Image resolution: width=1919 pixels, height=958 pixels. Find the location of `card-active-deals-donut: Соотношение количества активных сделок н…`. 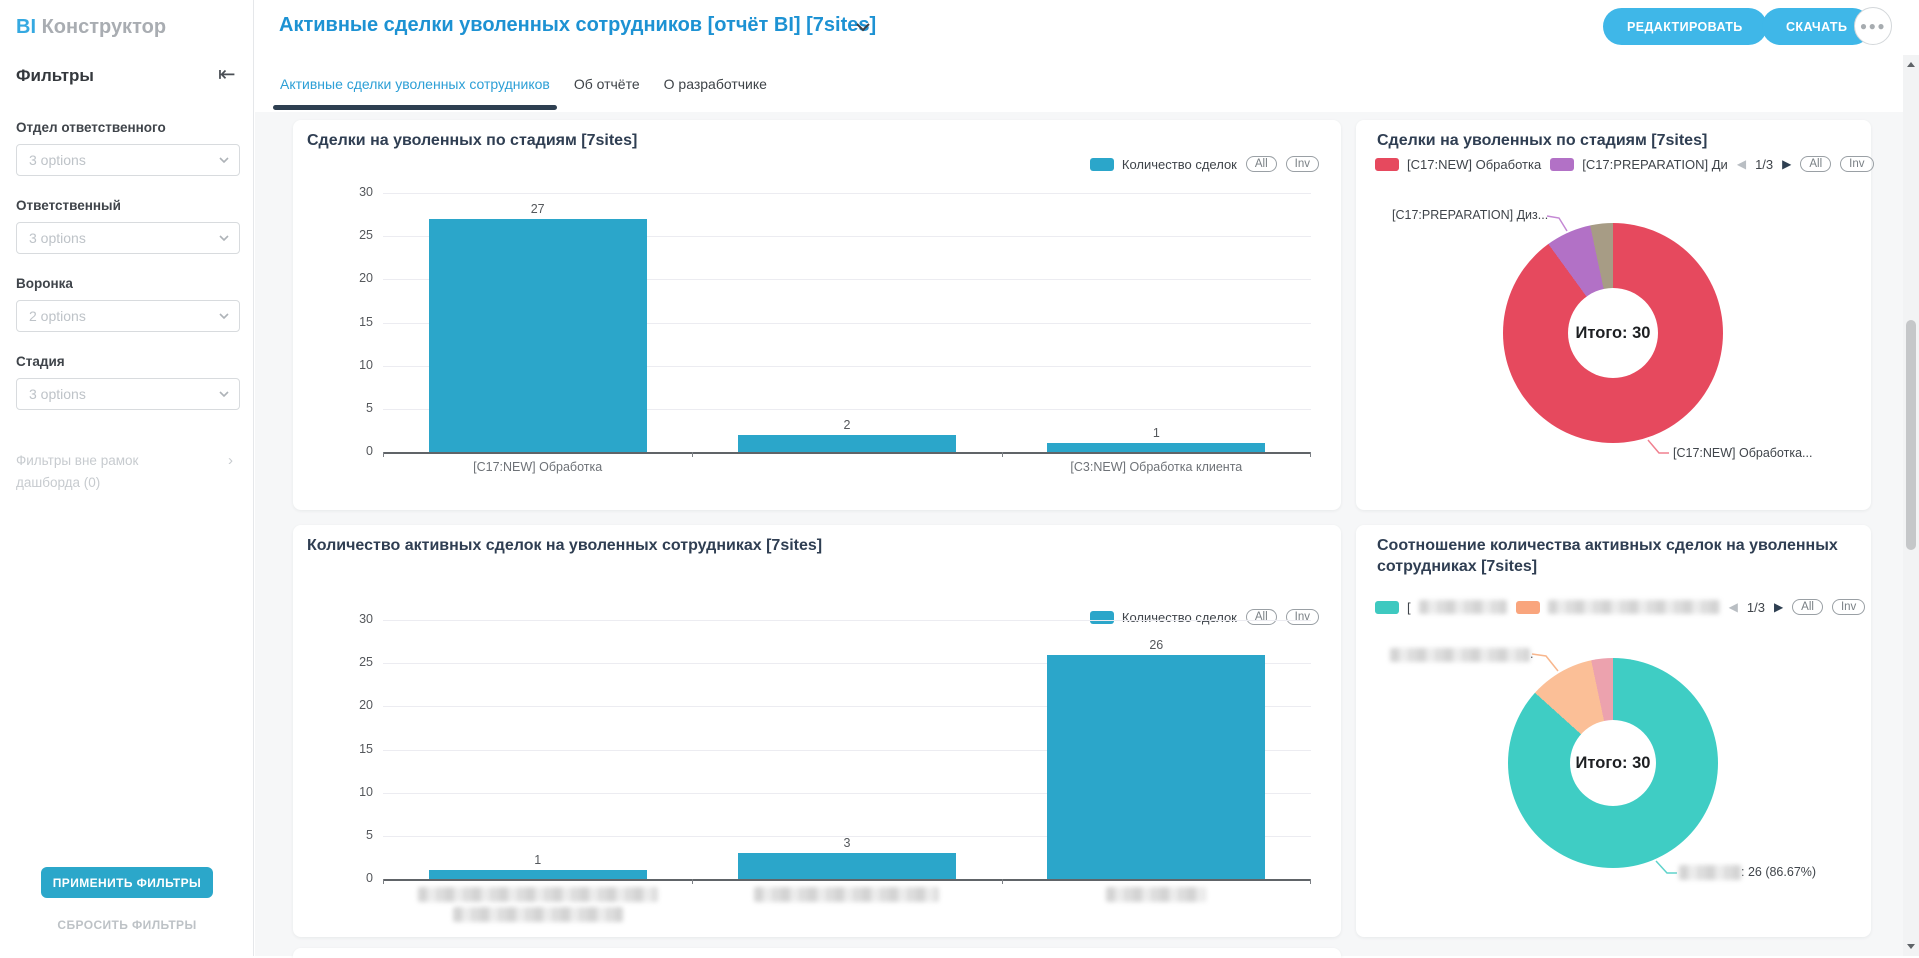

card-active-deals-donut: Соотношение количества активных сделок н… is located at coordinates (1613, 731).